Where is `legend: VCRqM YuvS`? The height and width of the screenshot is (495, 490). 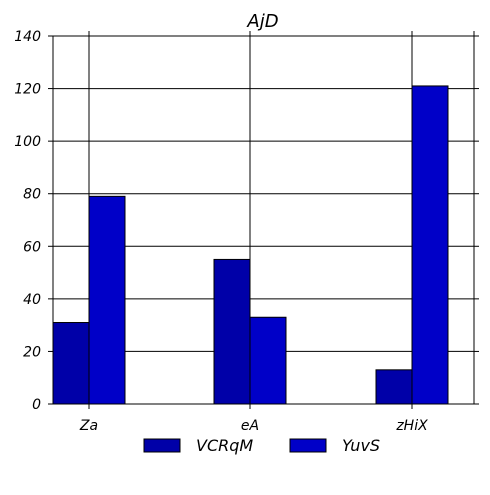
legend: VCRqM YuvS is located at coordinates (261, 445).